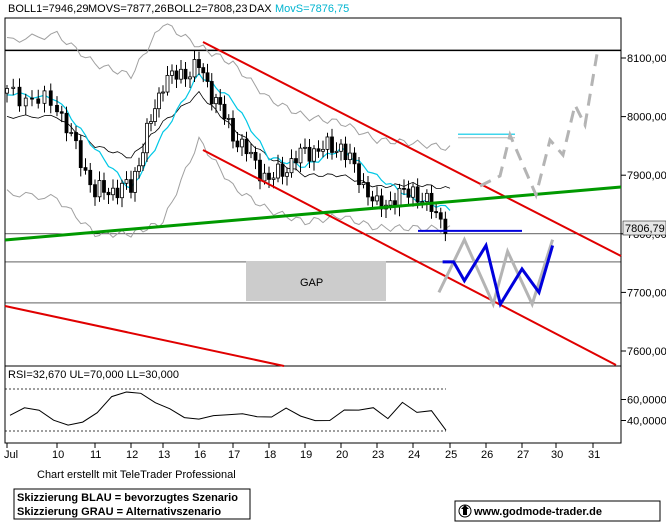 This screenshot has height=525, width=666. I want to click on boll1-label: BOLL1=7946,29, so click(48, 9).